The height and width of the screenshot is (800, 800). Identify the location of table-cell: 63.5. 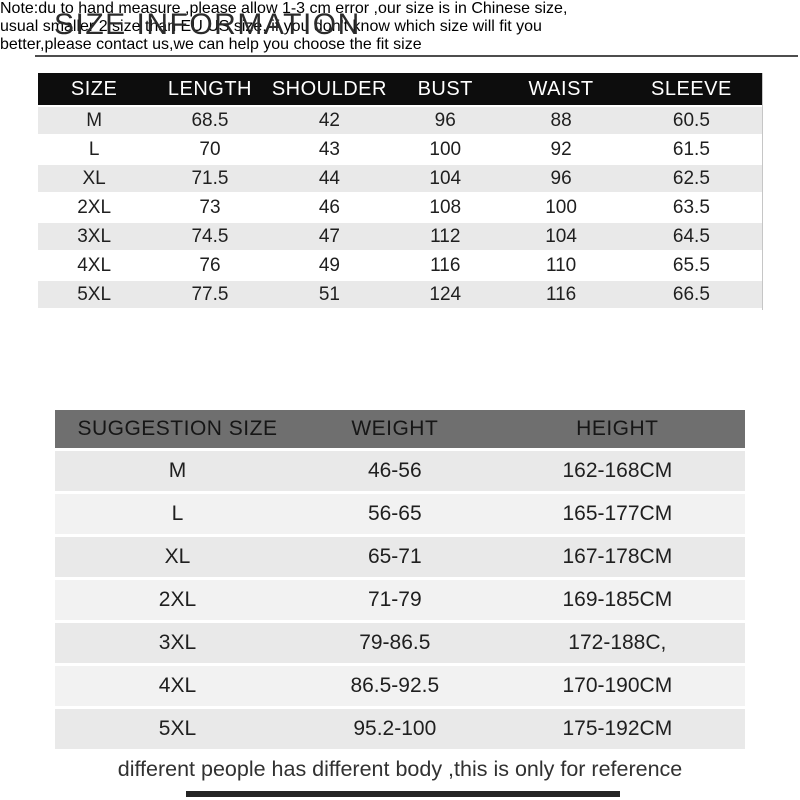
(691, 207).